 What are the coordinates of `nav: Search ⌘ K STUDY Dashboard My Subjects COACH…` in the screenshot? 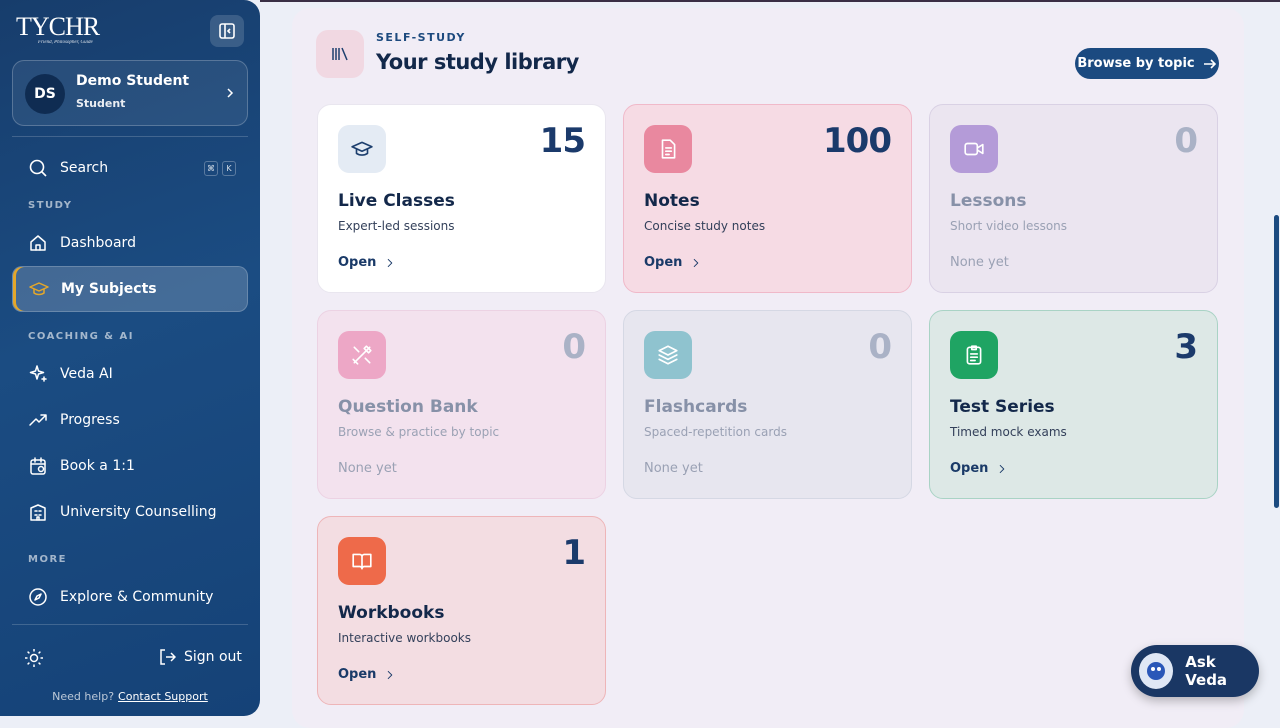 It's located at (130, 382).